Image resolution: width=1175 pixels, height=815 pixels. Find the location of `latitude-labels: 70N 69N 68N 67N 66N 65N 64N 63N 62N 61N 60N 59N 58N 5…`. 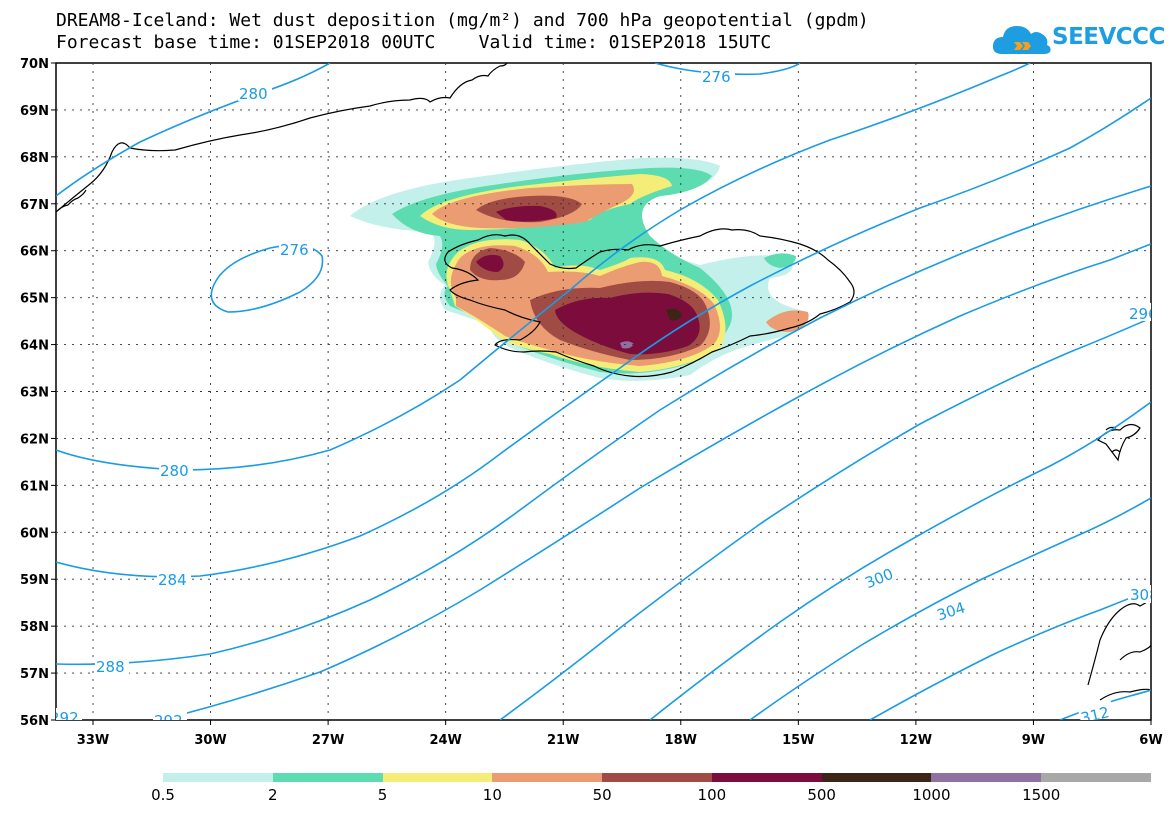

latitude-labels: 70N 69N 68N 67N 66N 65N 64N 63N 62N 61N 60N 59N 58N 5… is located at coordinates (38, 393).